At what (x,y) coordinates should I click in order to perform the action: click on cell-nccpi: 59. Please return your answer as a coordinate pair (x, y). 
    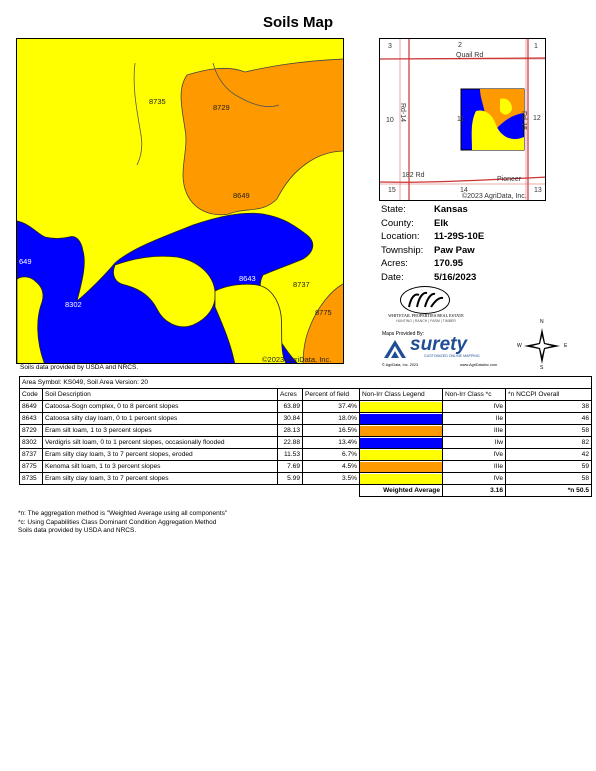
    Looking at the image, I should click on (548, 466).